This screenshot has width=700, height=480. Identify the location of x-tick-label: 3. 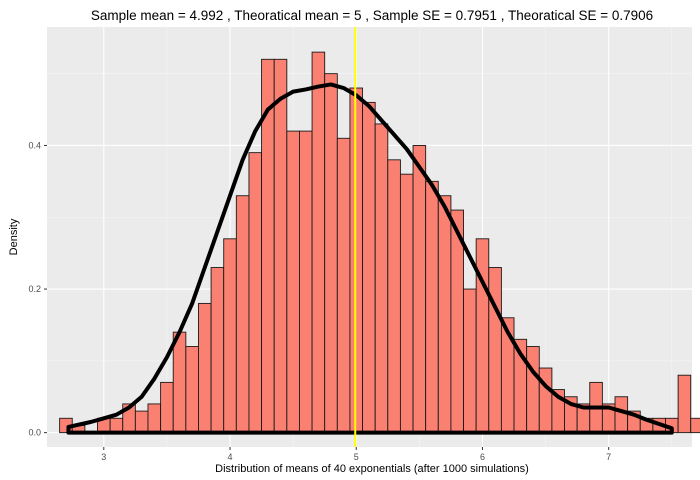
(103, 457).